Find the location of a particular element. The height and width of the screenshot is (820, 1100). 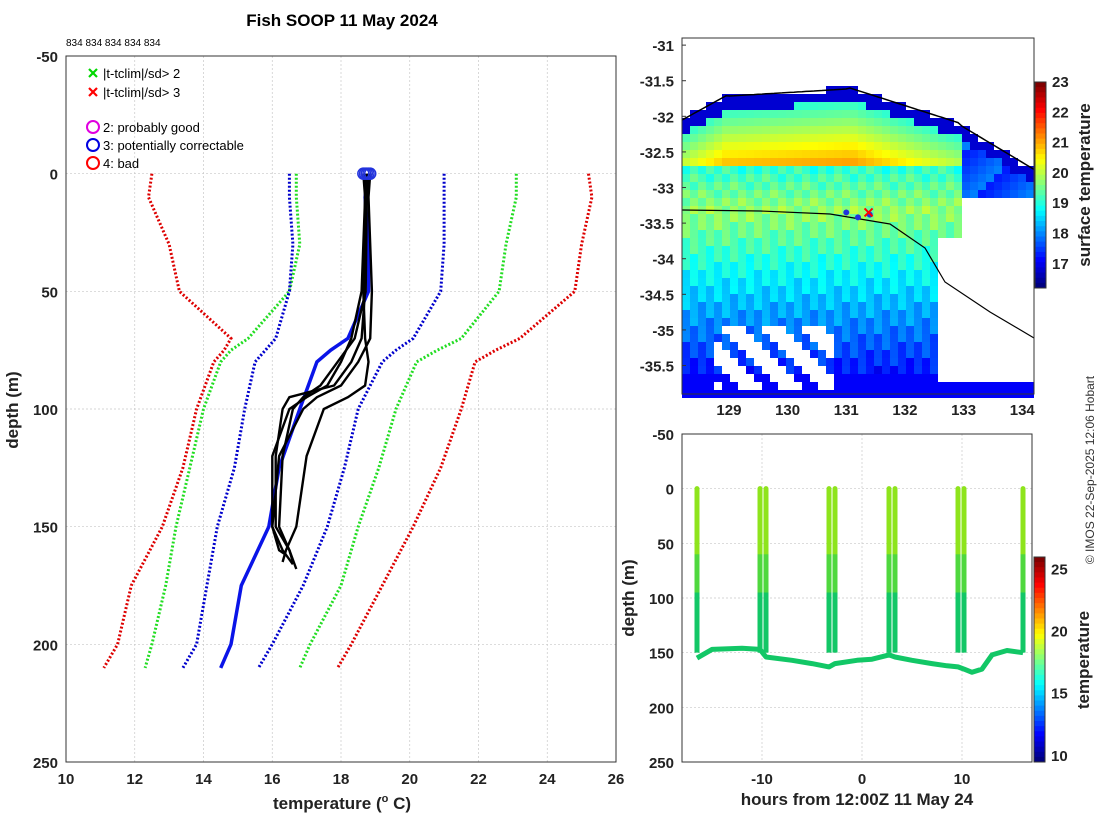

clim-sd3-low-line is located at coordinates (167, 421).